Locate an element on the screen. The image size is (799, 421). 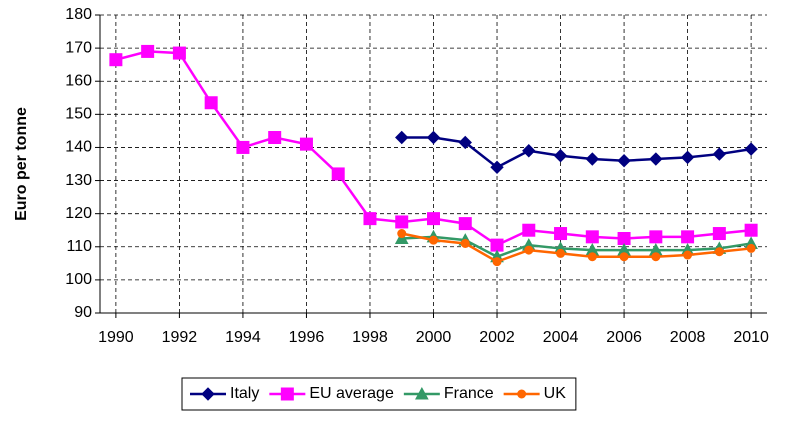
y-tick-label: 150 is located at coordinates (78, 114).